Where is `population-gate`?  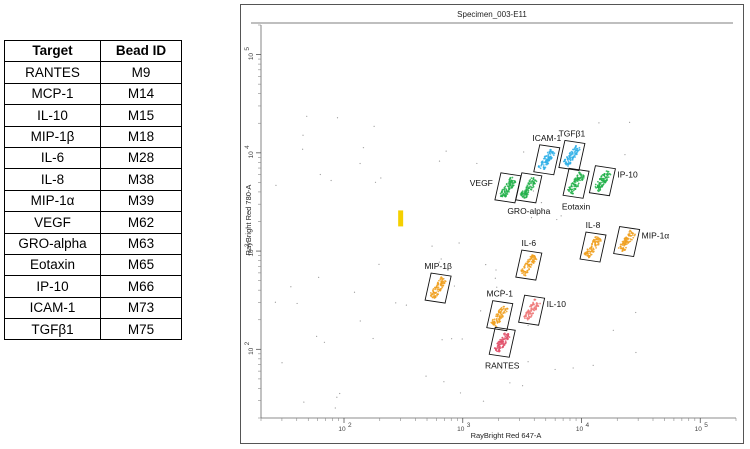
population-gate is located at coordinates (572, 155).